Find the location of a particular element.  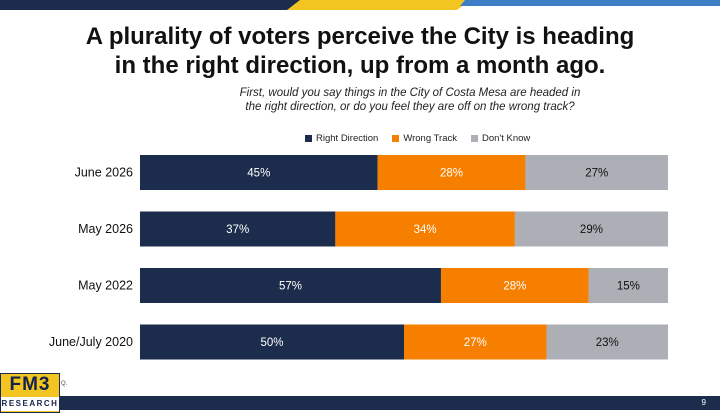

category-label: May 2022 is located at coordinates (105, 286).